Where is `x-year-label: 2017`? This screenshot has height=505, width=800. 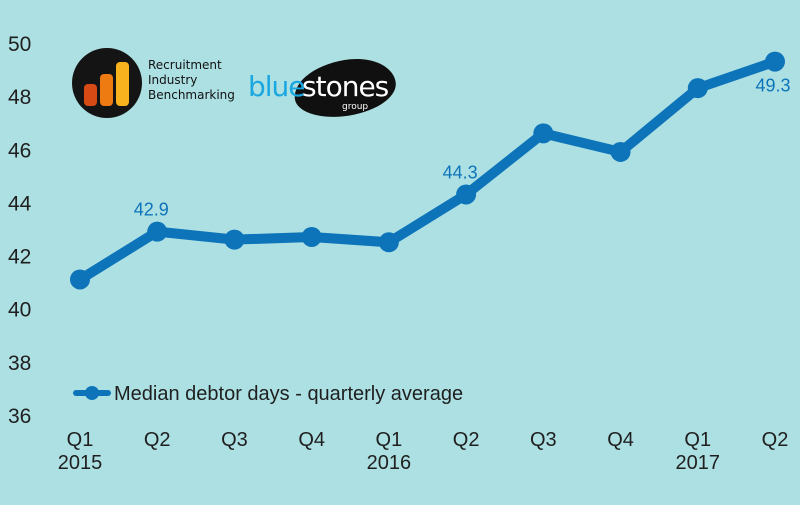 x-year-label: 2017 is located at coordinates (698, 463).